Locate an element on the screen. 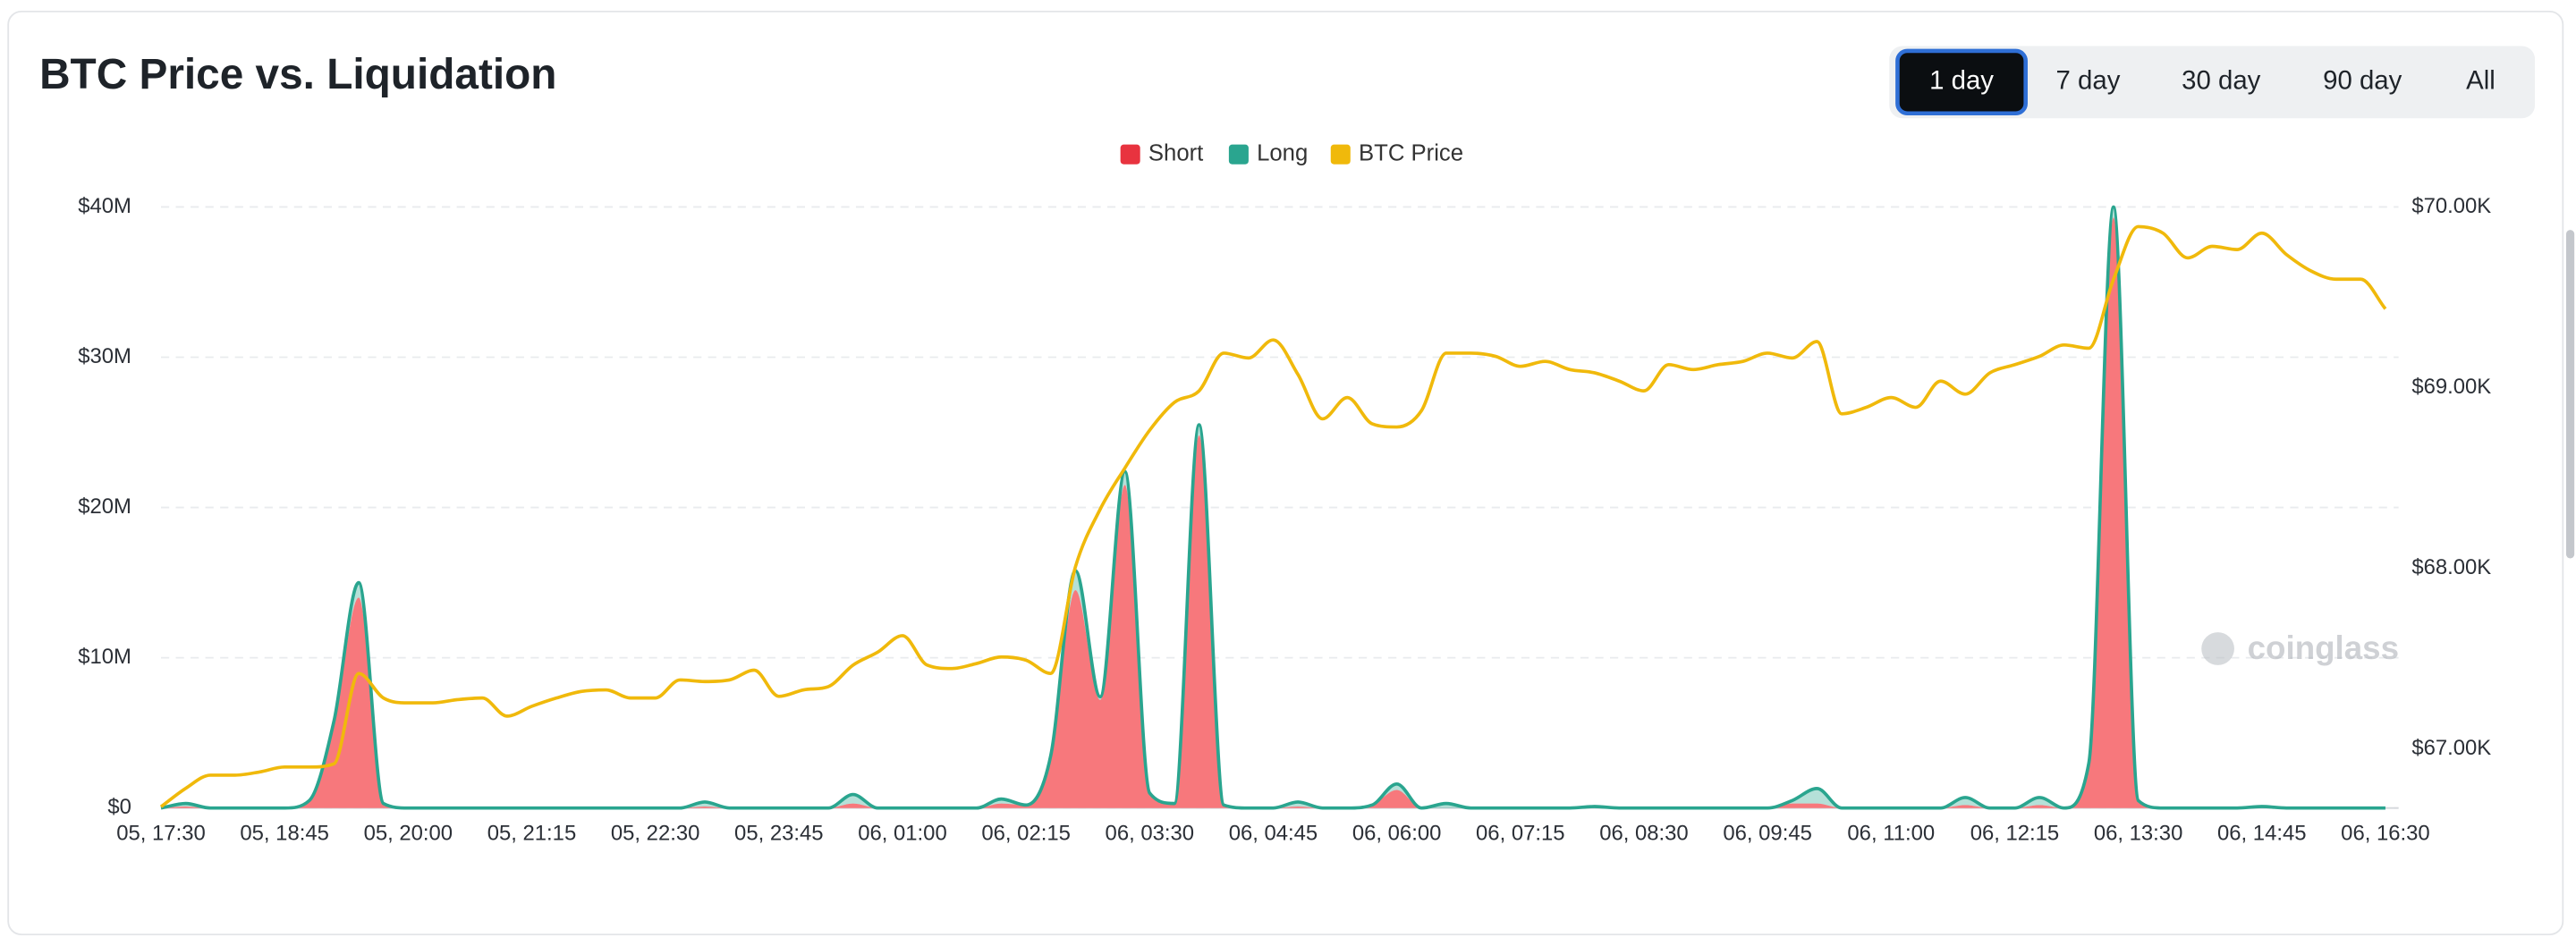 Image resolution: width=2576 pixels, height=946 pixels. y-tick-label: $40M is located at coordinates (104, 206).